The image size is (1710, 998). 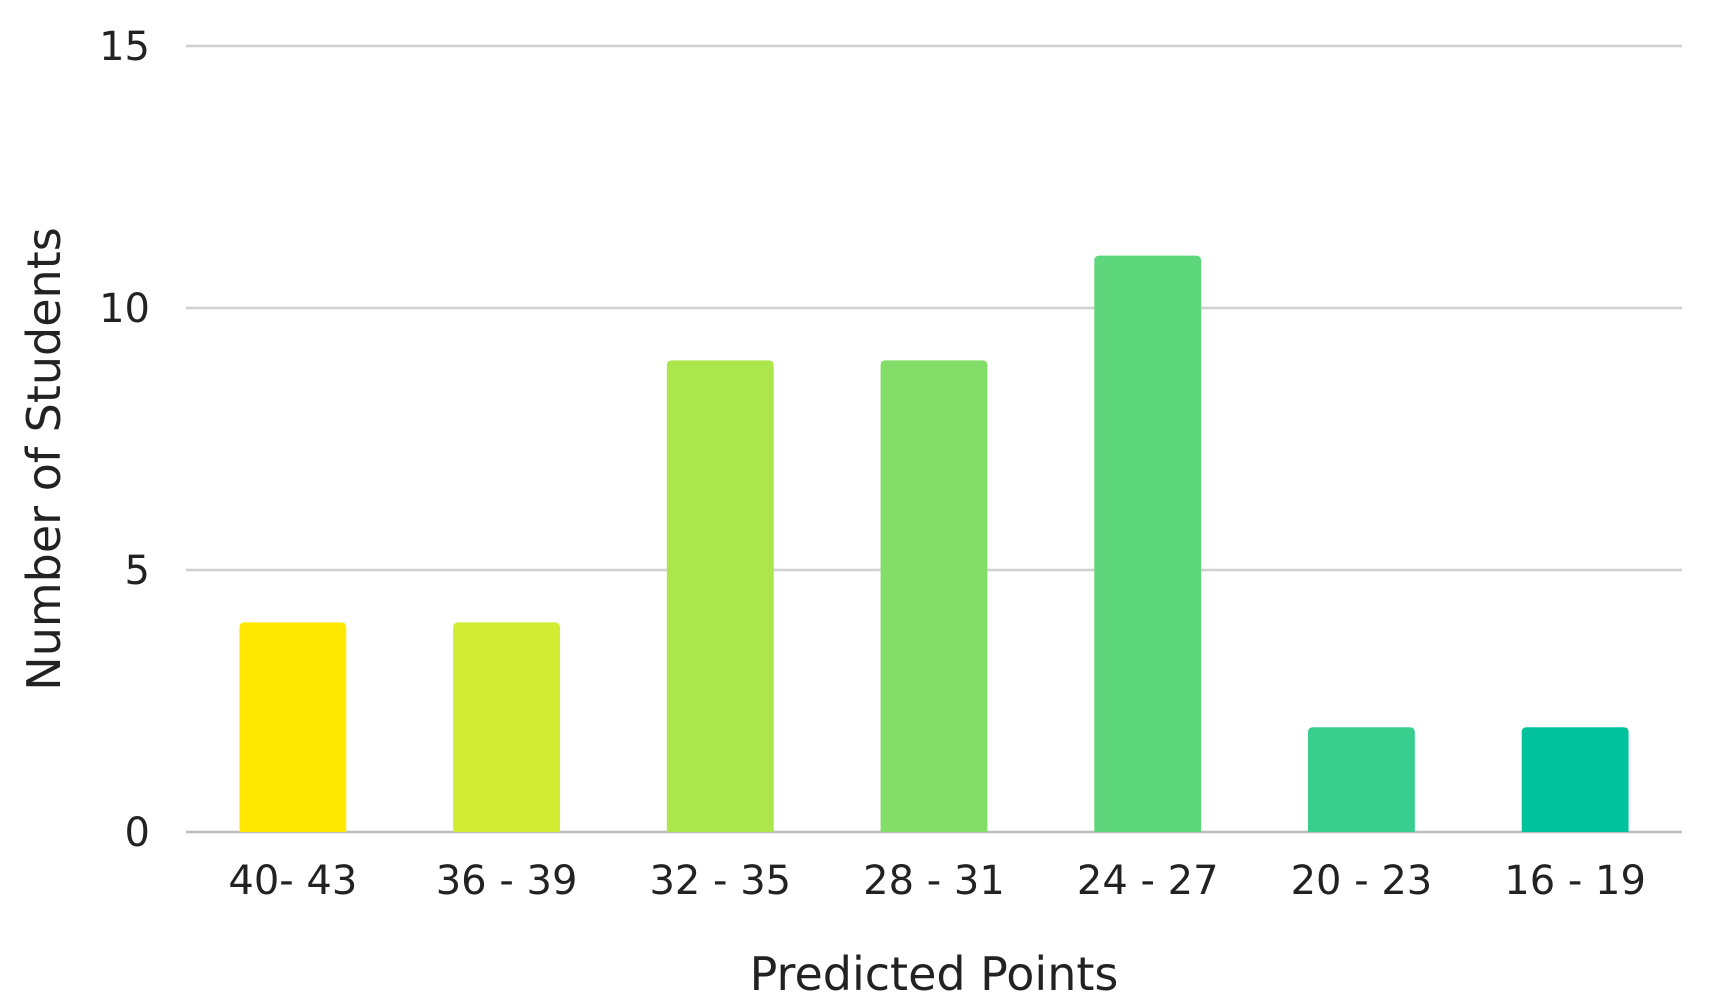 What do you see at coordinates (292, 881) in the screenshot?
I see `x-tick-label: 40- 43` at bounding box center [292, 881].